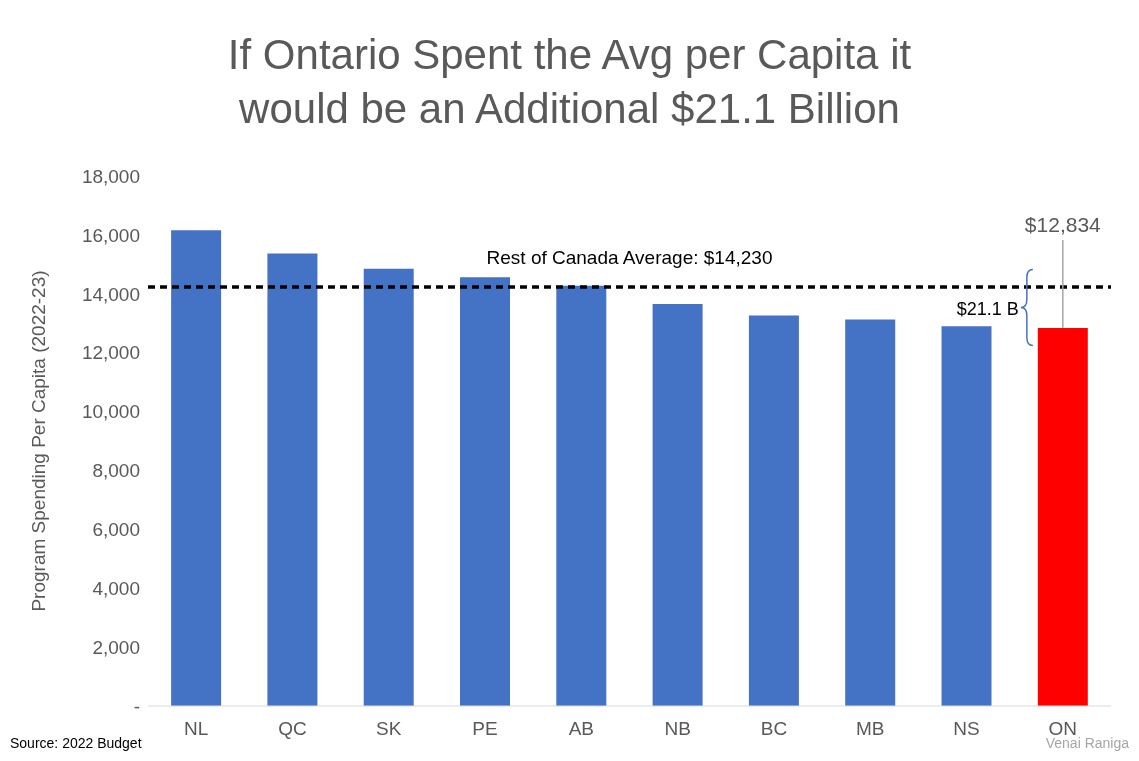  I want to click on y-tick-label: 10,000, so click(110, 412).